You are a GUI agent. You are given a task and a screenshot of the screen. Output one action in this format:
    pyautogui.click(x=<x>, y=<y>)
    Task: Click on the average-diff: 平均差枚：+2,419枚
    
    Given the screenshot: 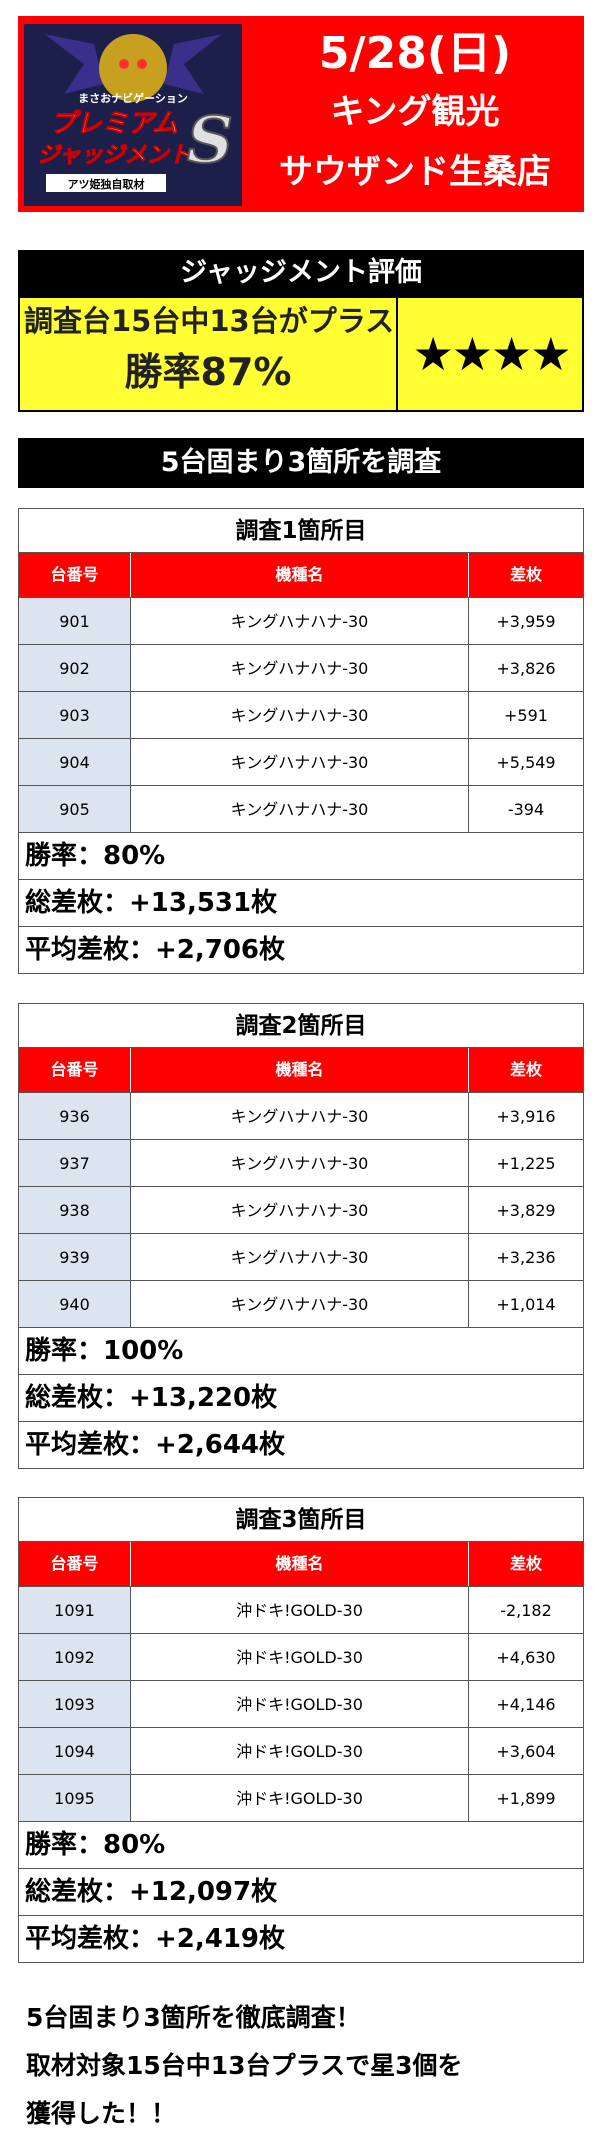 What is the action you would take?
    pyautogui.click(x=301, y=1938)
    